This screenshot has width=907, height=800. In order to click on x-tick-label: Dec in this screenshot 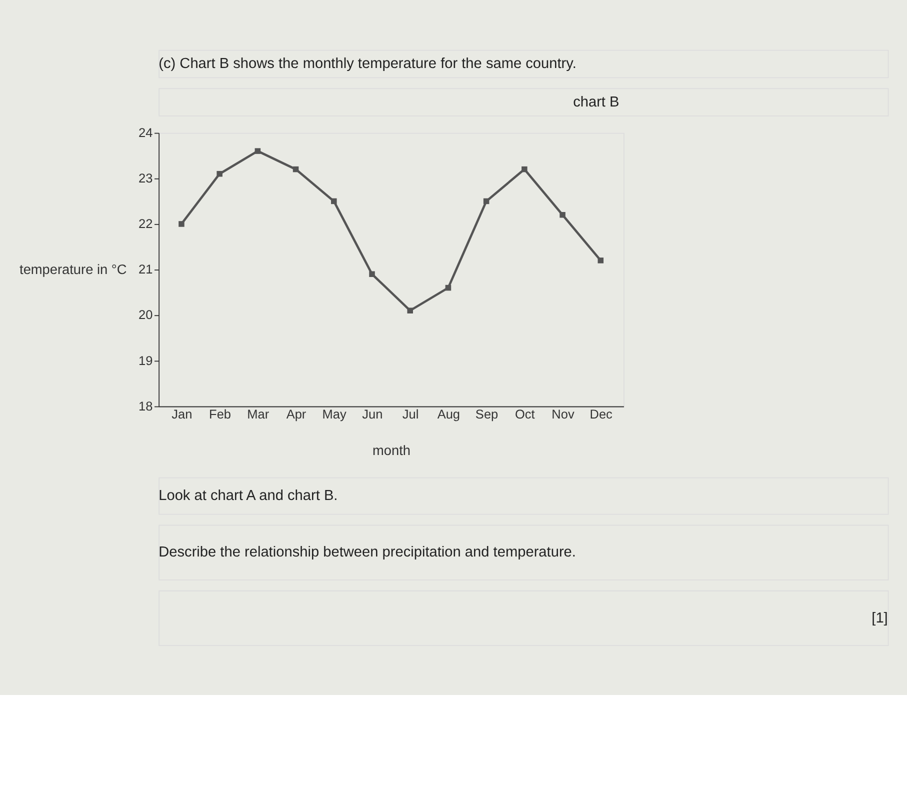, I will do `click(602, 414)`.